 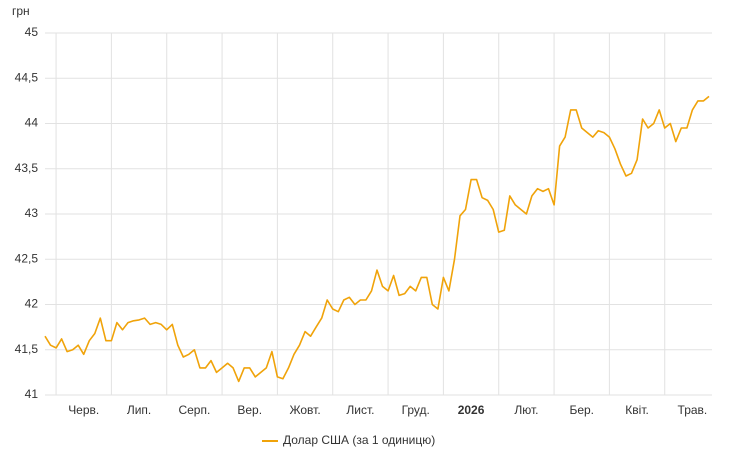 I want to click on y-tick-label: 45, so click(x=32, y=32).